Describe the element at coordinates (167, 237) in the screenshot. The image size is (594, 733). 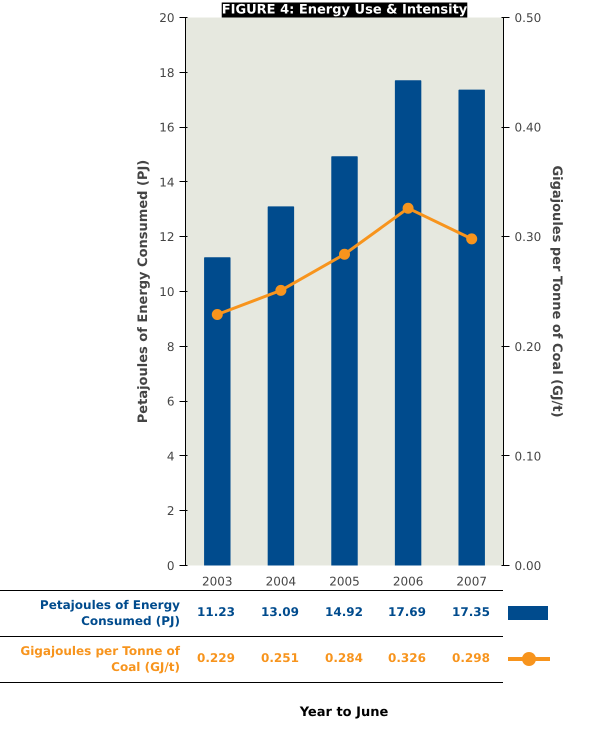
I see `y-tick-label: 12` at that location.